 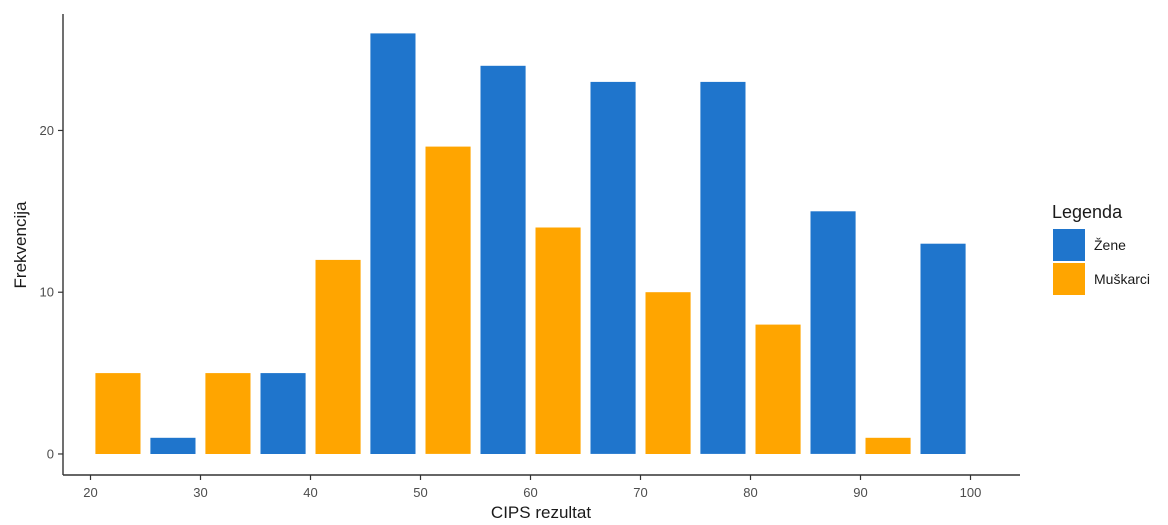 I want to click on bar-zene-77.5, so click(x=723, y=267).